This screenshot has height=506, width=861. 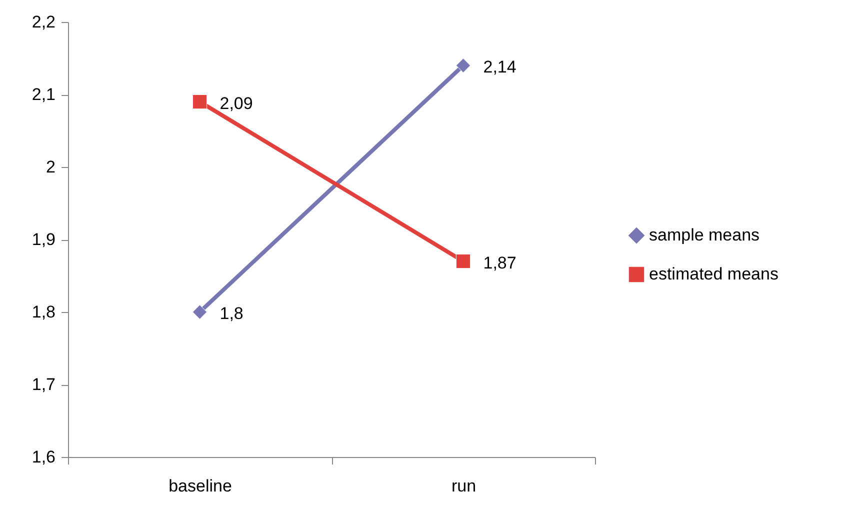 What do you see at coordinates (44, 457) in the screenshot?
I see `y-tick-label: 1,6` at bounding box center [44, 457].